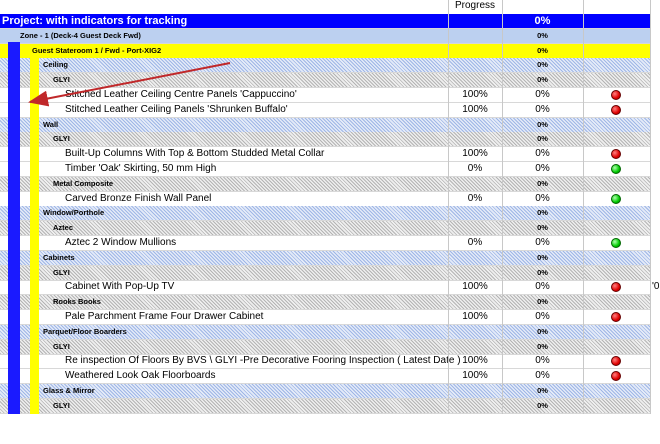 The width and height of the screenshot is (660, 444). Describe the element at coordinates (325, 125) in the screenshot. I see `task-row: Wall 0%` at that location.